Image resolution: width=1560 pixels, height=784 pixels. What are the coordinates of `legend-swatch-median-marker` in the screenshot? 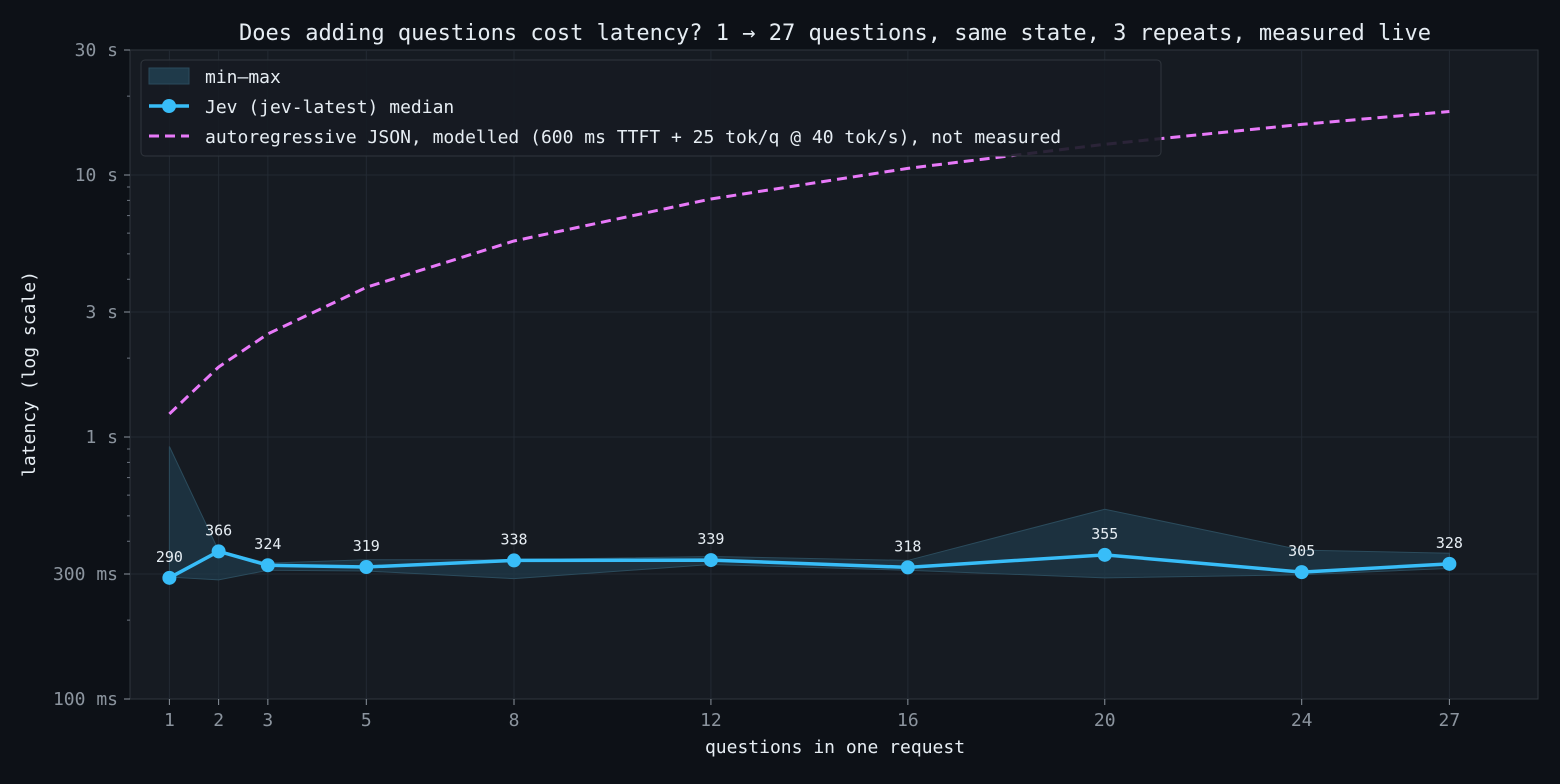 It's located at (169, 106).